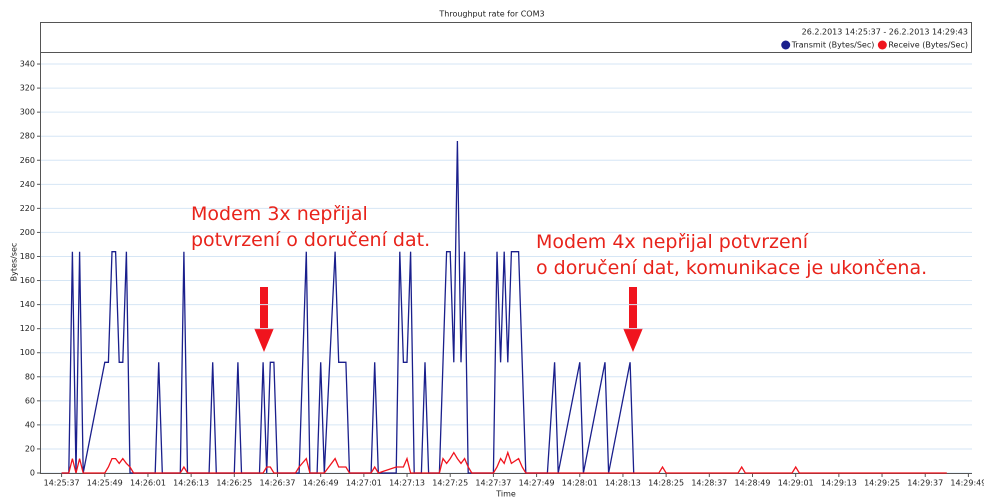 This screenshot has height=501, width=984. Describe the element at coordinates (882, 483) in the screenshot. I see `x-tick-label: 14:29:25` at that location.